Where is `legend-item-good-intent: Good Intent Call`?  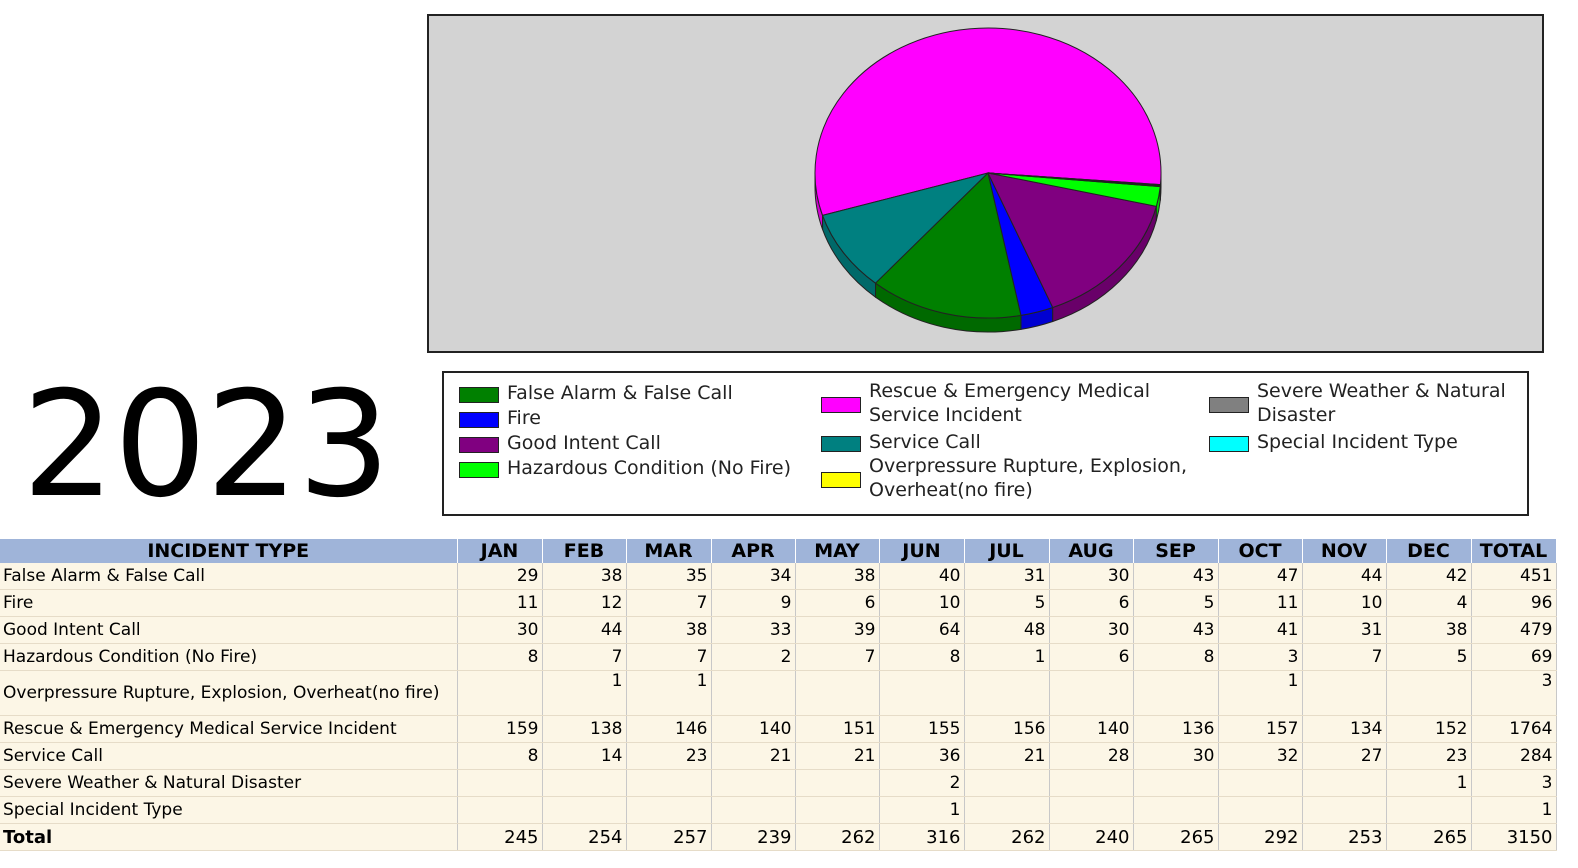
legend-item-good-intent: Good Intent Call is located at coordinates (629, 443).